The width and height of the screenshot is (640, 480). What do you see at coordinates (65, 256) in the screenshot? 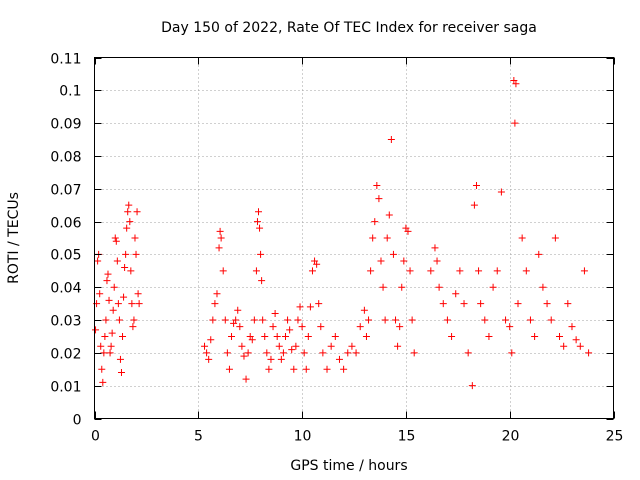
I see `y-tick-label: 0.05` at bounding box center [65, 256].